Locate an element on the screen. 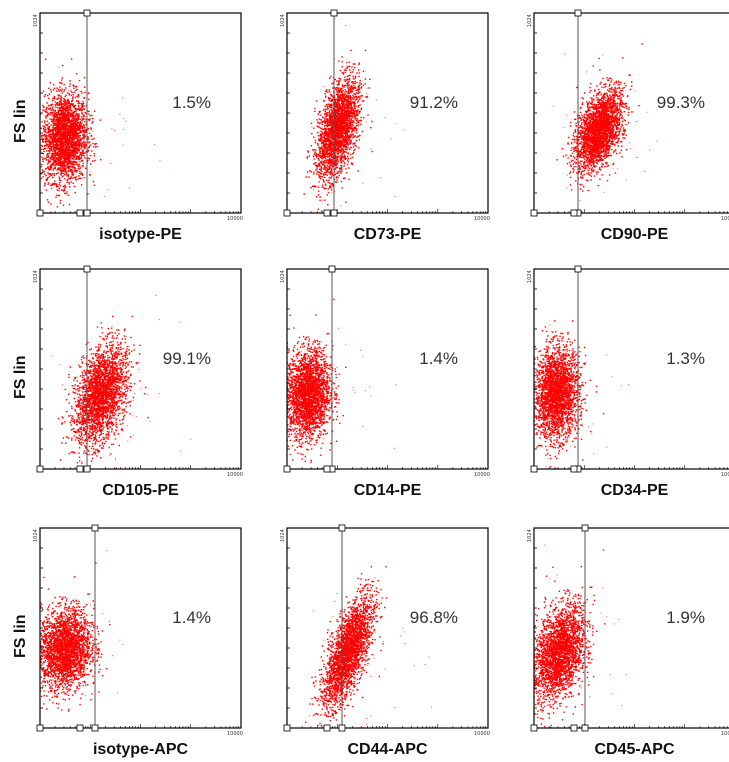  gate-percentage: 1.9% is located at coordinates (685, 617).